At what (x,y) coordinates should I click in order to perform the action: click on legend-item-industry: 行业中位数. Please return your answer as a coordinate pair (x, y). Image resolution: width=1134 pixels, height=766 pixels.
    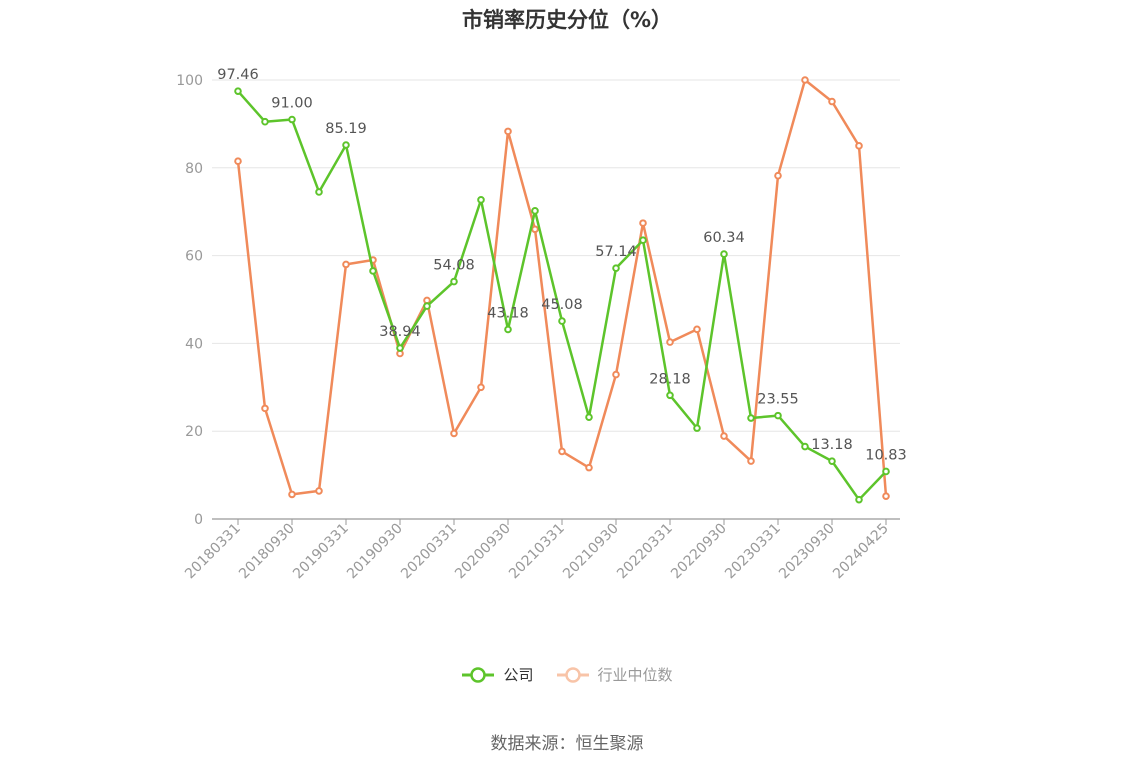
    Looking at the image, I should click on (614, 674).